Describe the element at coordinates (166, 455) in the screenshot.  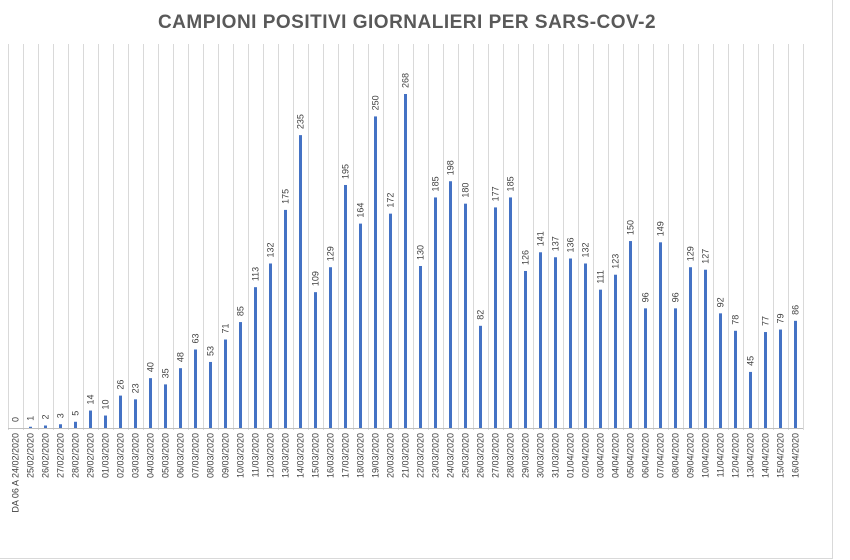
I see `x-tick-label: 05/03/2020` at that location.